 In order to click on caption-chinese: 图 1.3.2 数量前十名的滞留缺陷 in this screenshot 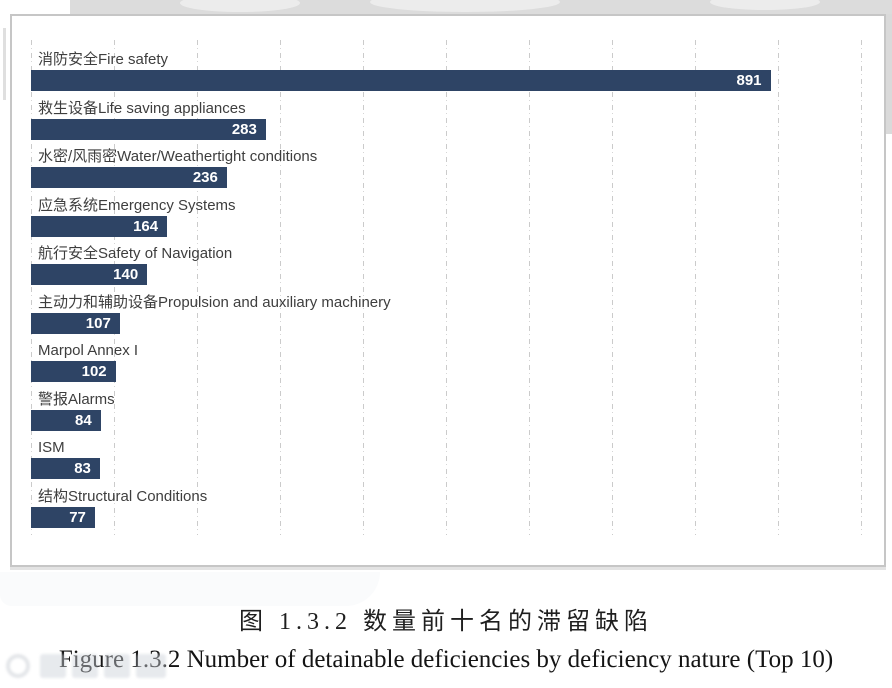, I will do `click(446, 622)`.